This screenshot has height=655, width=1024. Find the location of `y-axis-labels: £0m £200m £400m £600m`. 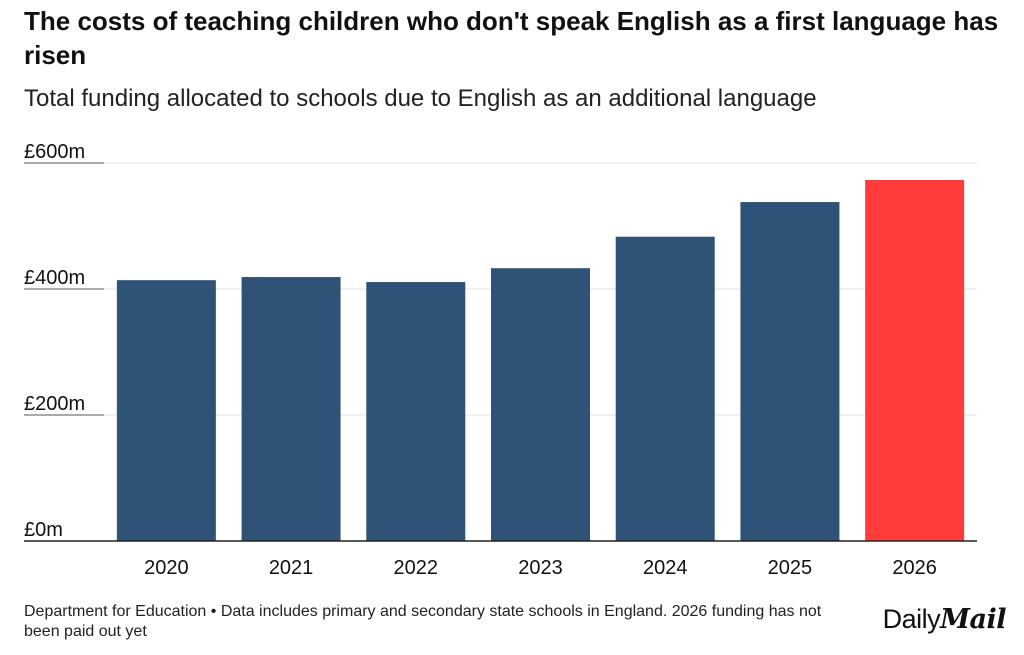

y-axis-labels: £0m £200m £400m £600m is located at coordinates (54, 341).